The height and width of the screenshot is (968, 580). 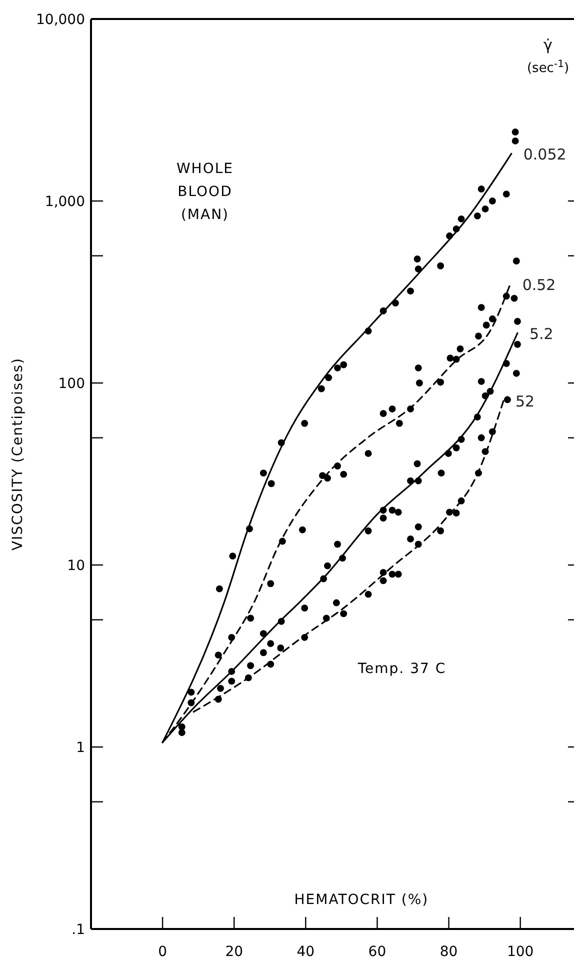 What do you see at coordinates (548, 56) in the screenshot?
I see `legend-title: γ̇ (sec$^{-1}$)` at bounding box center [548, 56].